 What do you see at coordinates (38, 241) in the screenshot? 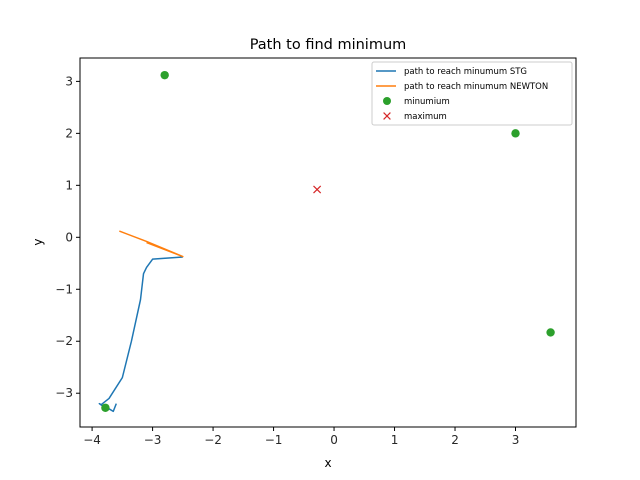
I see `y-axis-label: y` at bounding box center [38, 241].